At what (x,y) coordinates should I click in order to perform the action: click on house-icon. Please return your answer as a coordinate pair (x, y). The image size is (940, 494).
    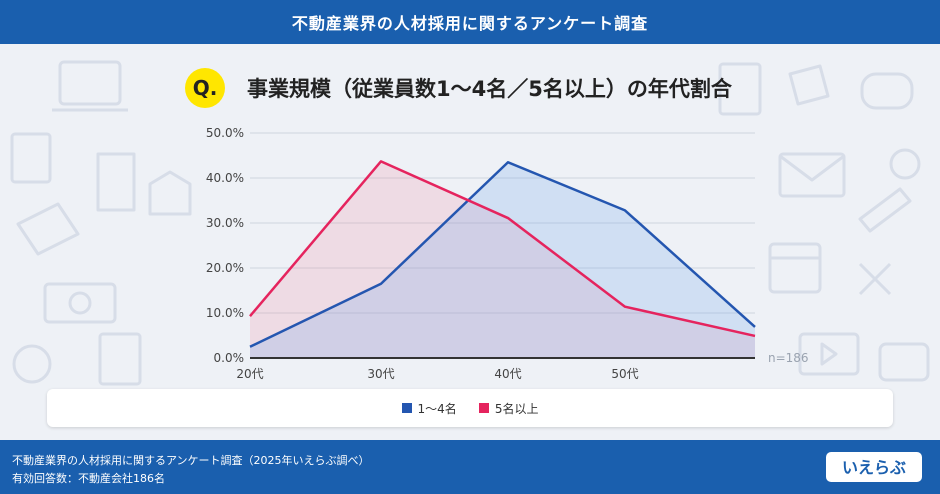
    Looking at the image, I should click on (170, 193).